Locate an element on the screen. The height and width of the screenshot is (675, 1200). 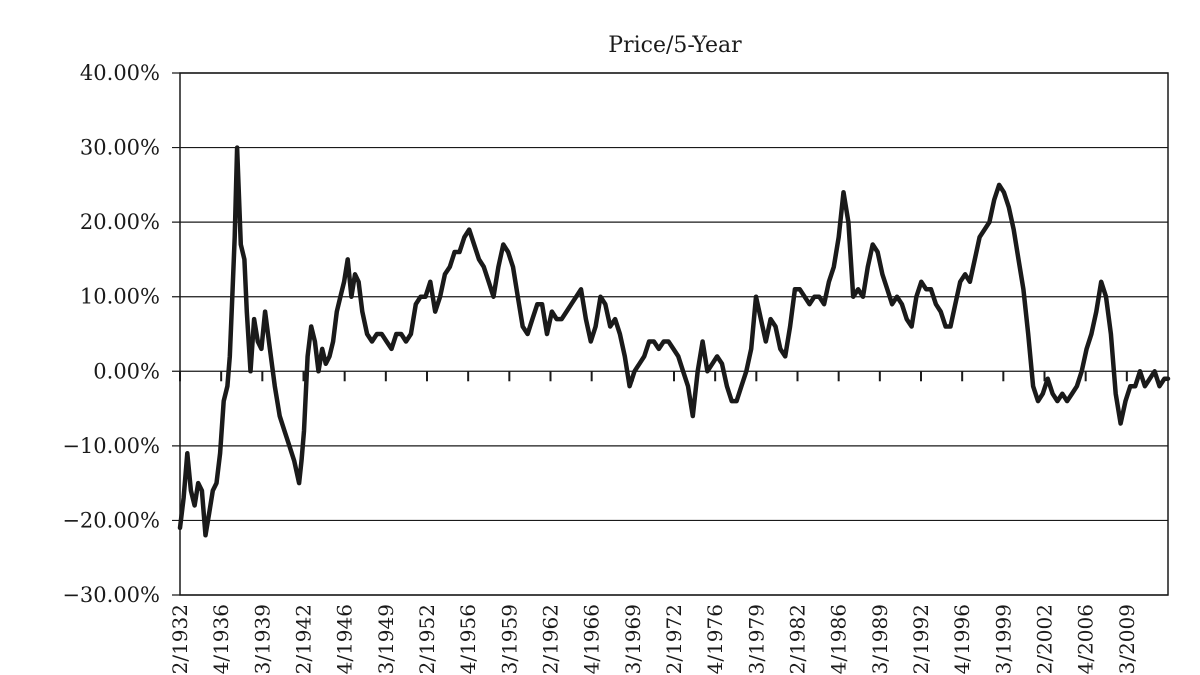
x-tick-label: 3/1999 is located at coordinates (1003, 639).